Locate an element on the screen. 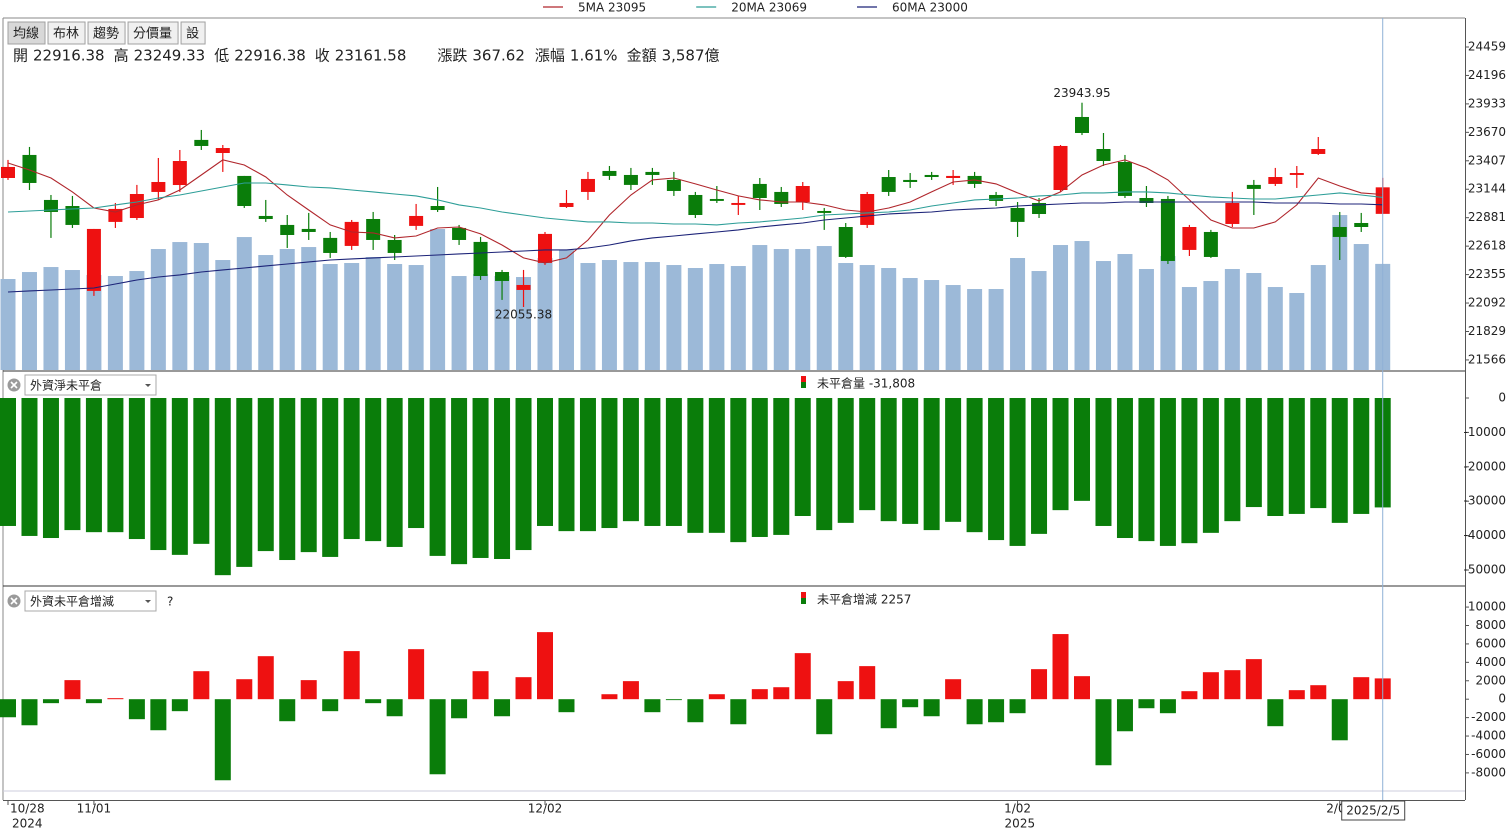 This screenshot has width=1512, height=831. y-tick-label: 23670 is located at coordinates (1487, 132).